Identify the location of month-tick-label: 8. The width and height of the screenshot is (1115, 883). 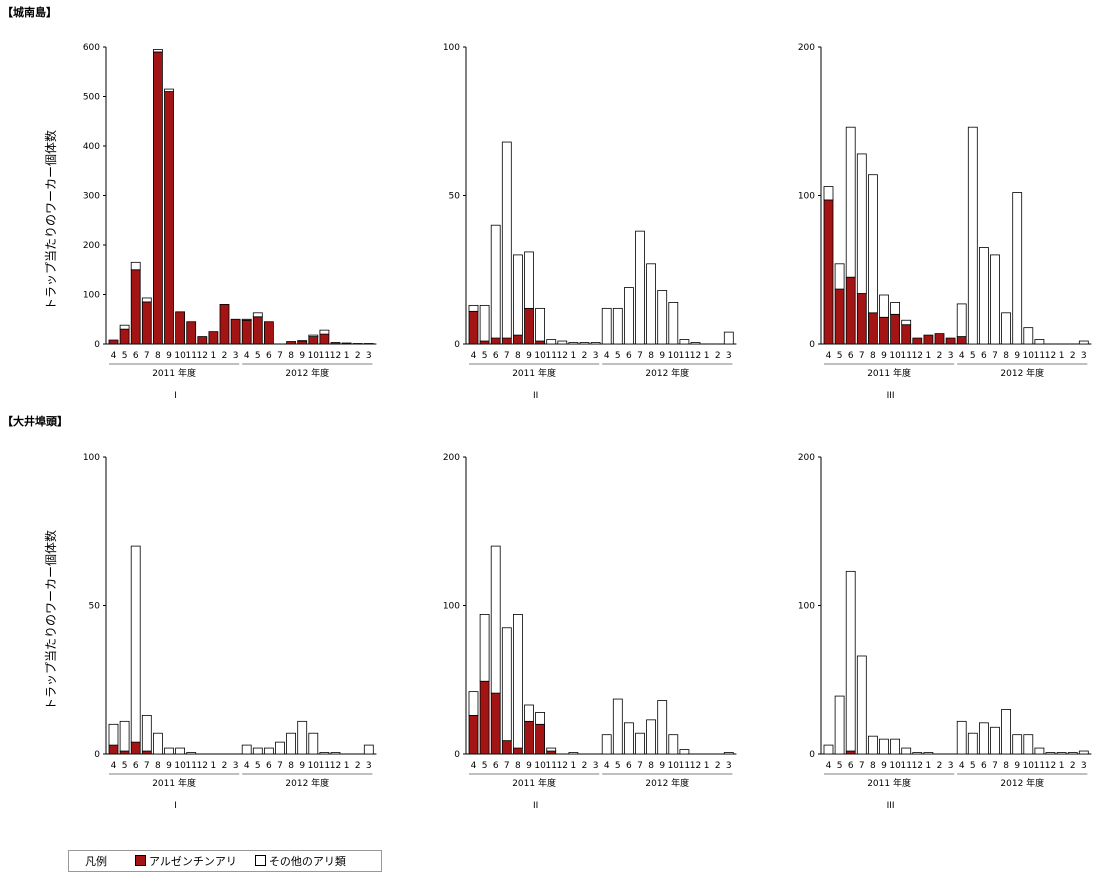
(1006, 766).